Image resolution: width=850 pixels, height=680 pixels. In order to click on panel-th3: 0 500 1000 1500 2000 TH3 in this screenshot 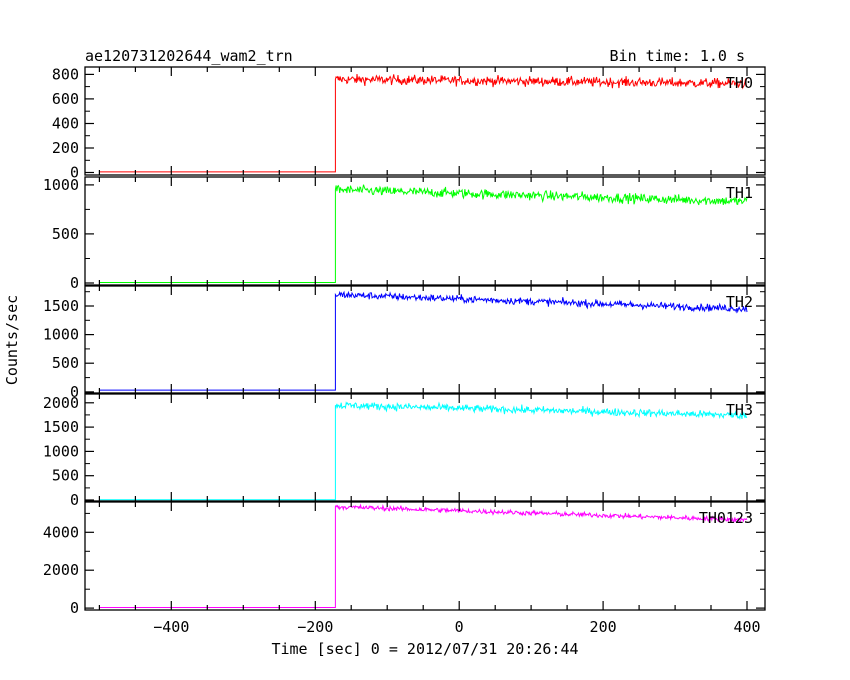, I will do `click(404, 451)`.